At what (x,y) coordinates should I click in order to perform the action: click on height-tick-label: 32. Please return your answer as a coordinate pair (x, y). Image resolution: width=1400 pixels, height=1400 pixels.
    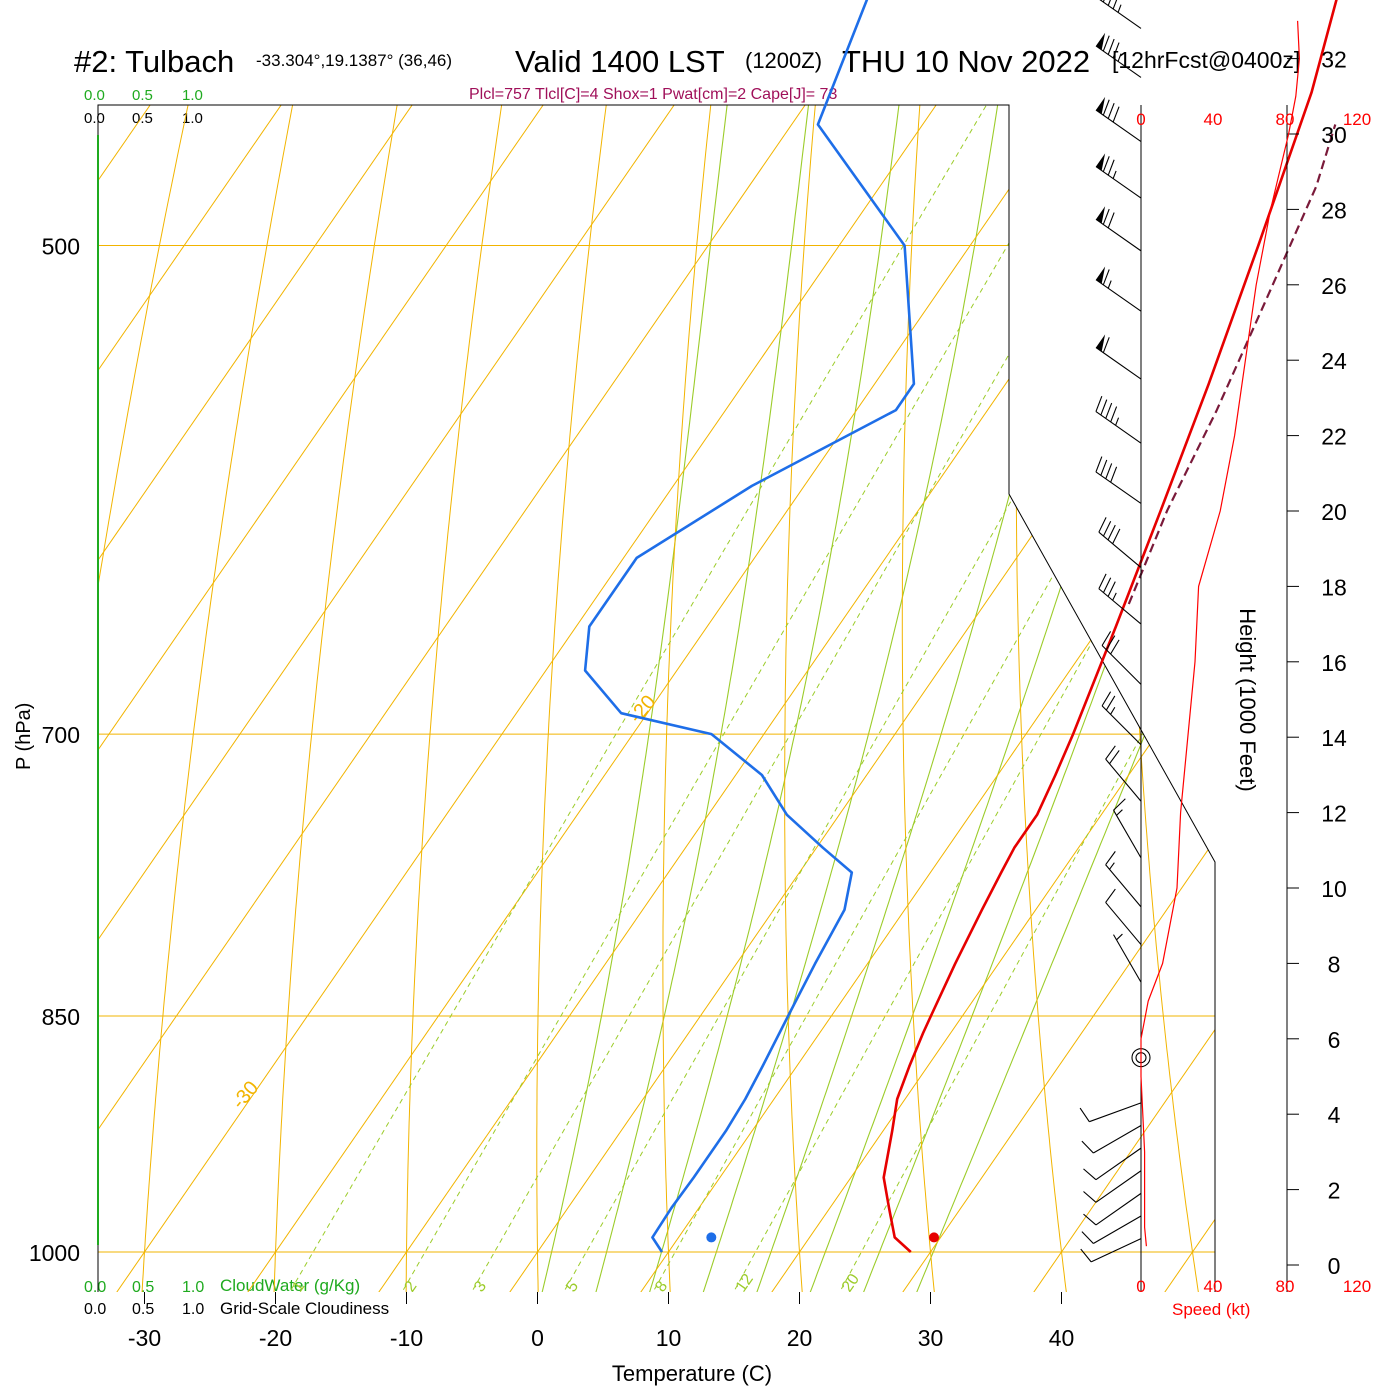
    Looking at the image, I should click on (1334, 60).